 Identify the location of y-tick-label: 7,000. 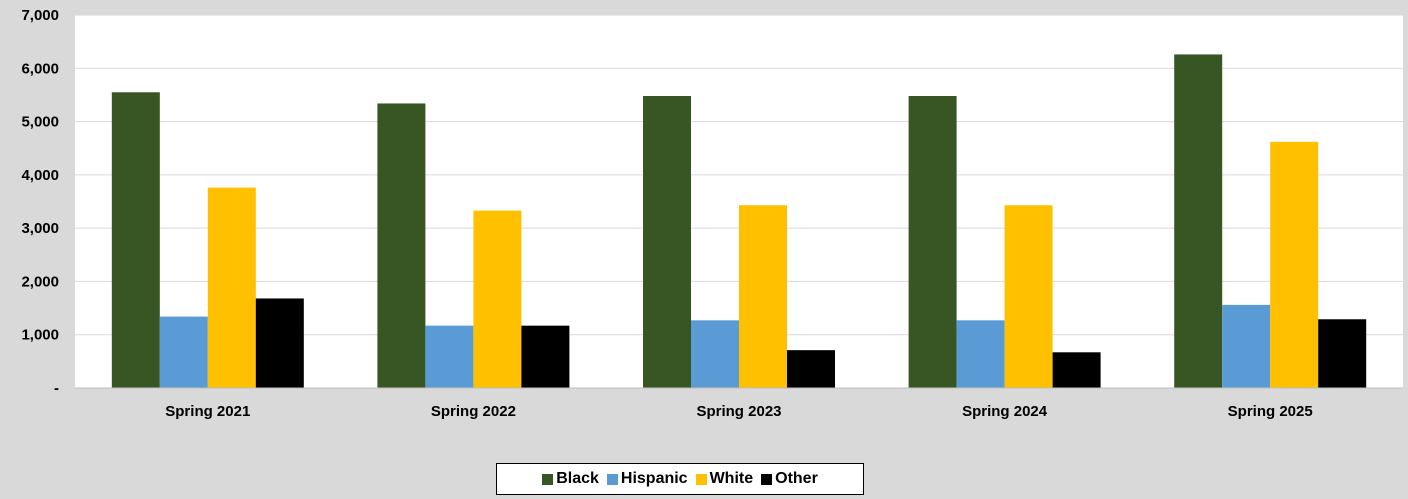
(40, 15).